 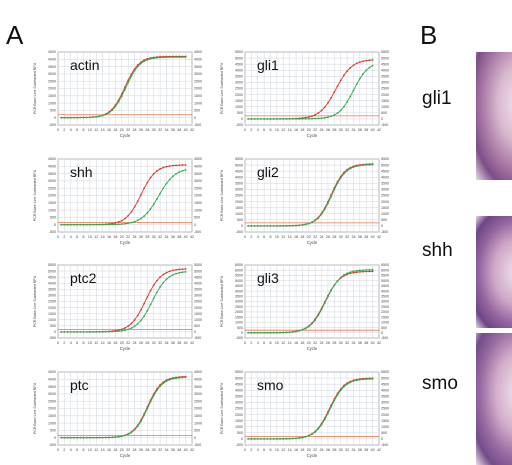 I want to click on y-right-tick-label: 2500, so click(x=198, y=188).